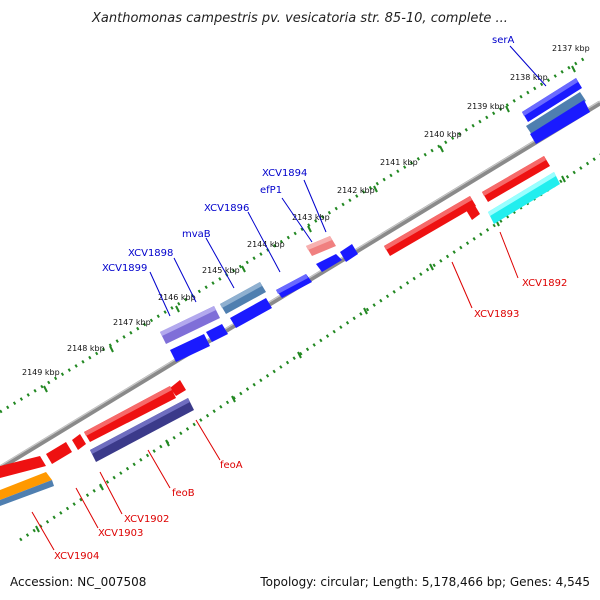 The width and height of the screenshot is (600, 600). I want to click on gene-serA-cds, so click(556, 113).